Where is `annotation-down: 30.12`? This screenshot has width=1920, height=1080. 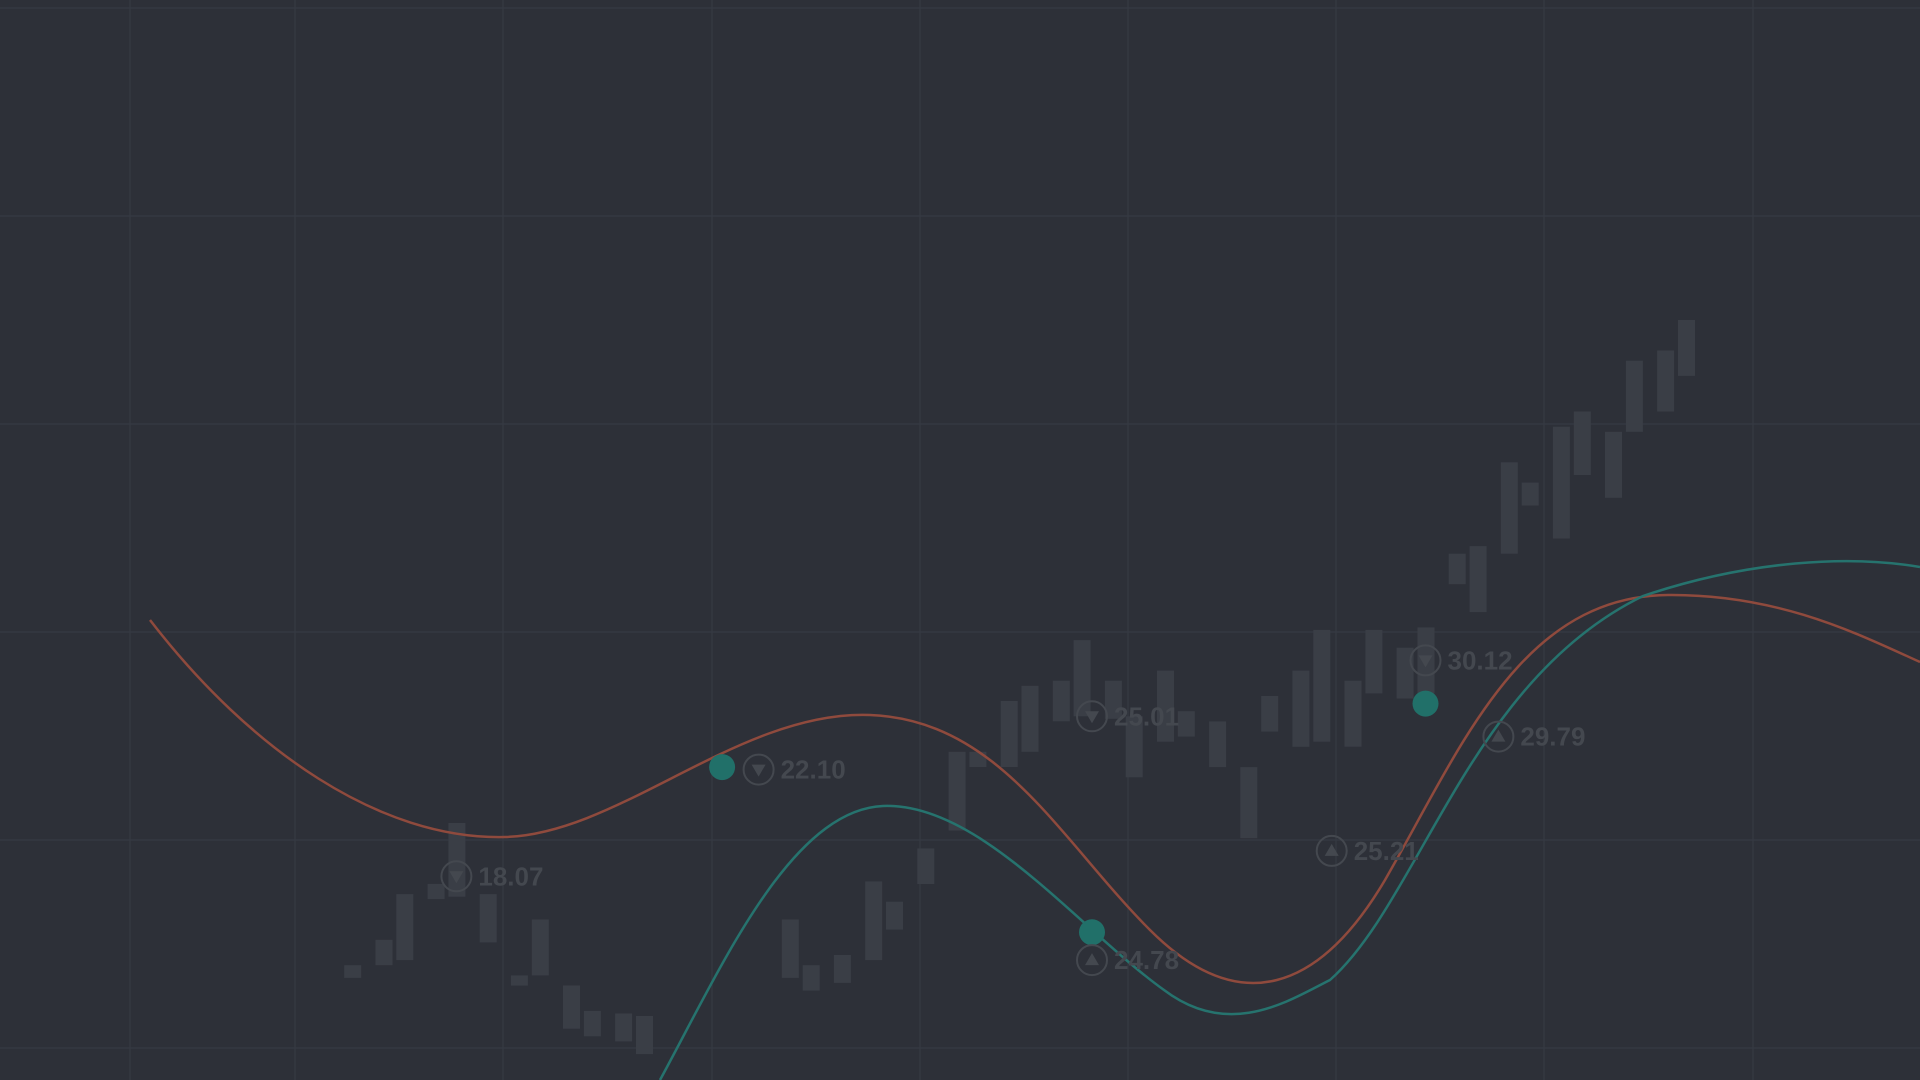 annotation-down: 30.12 is located at coordinates (1461, 660).